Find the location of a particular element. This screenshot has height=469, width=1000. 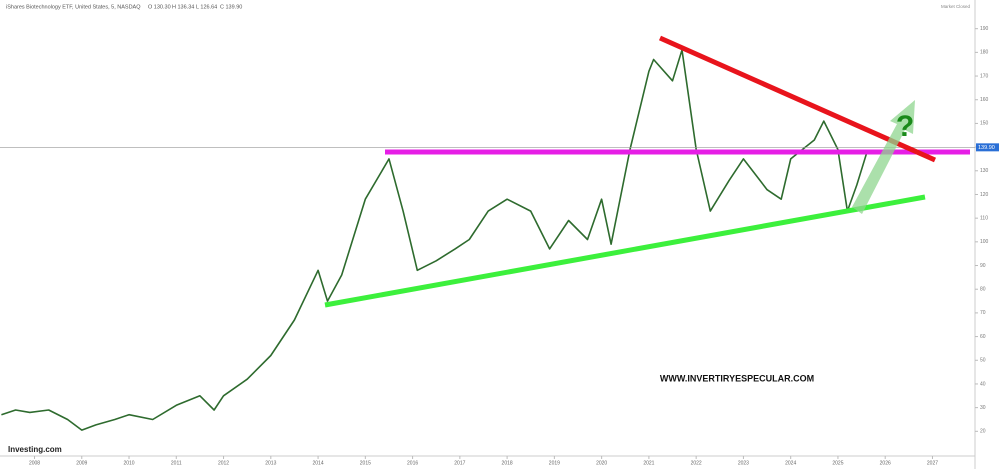

projection-arrow is located at coordinates (883, 157).